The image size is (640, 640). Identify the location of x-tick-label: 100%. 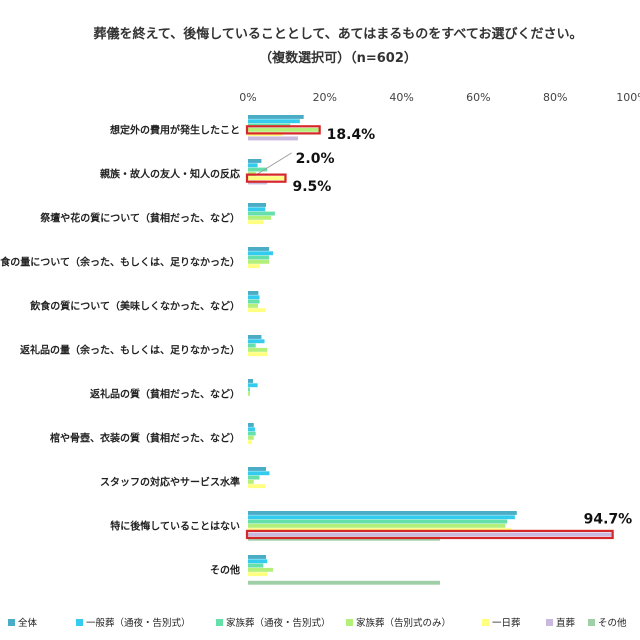
(628, 97).